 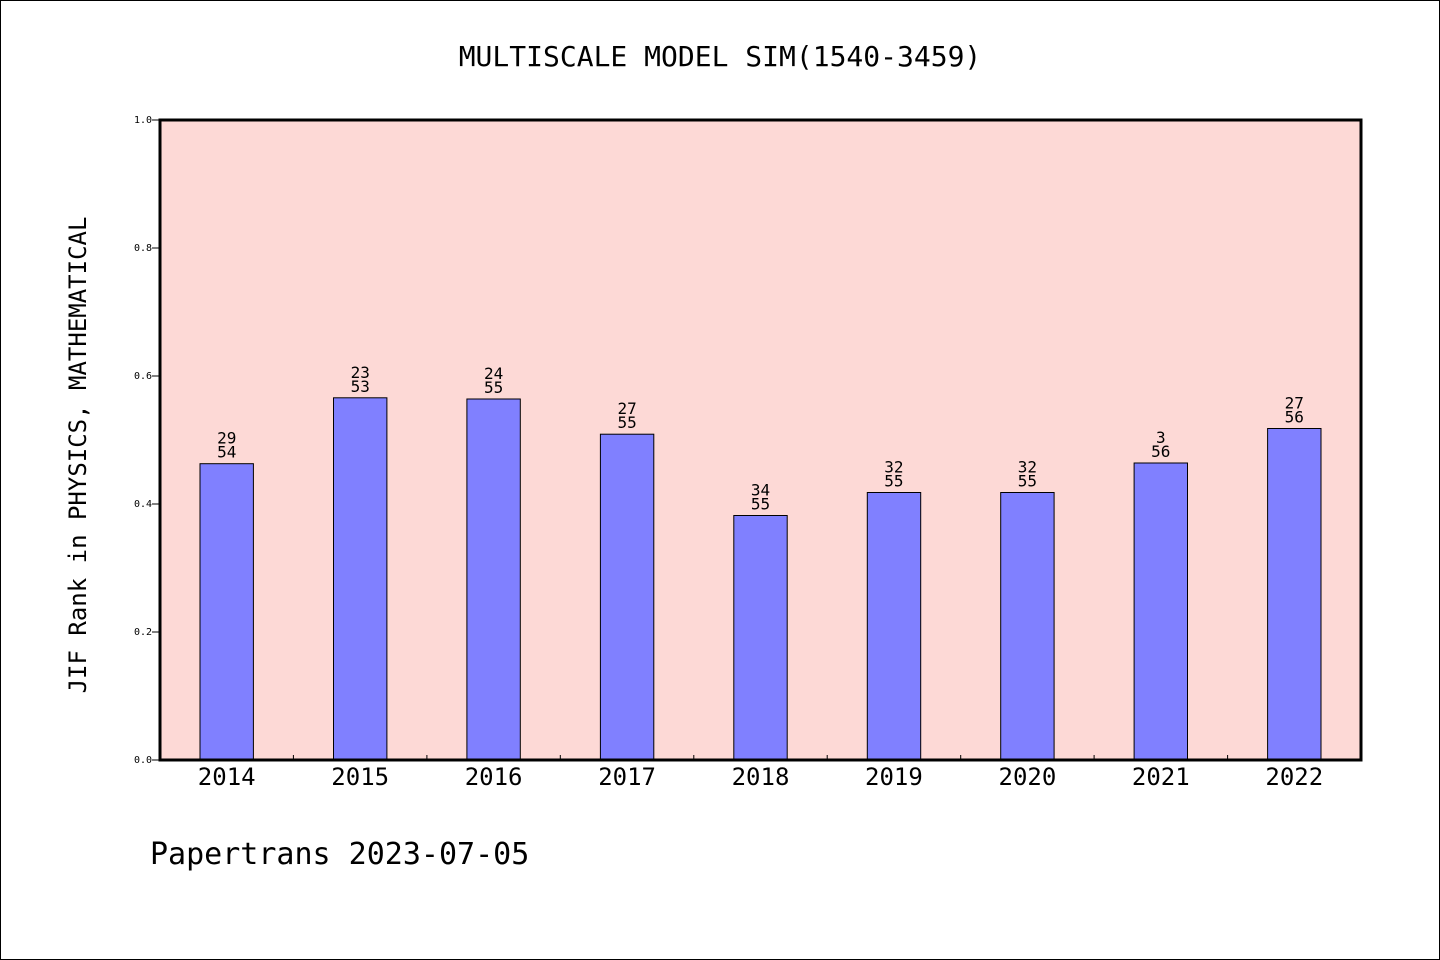 I want to click on y-axis-ticks: 0.0 0.2 0.4 0.6 0.8 1.0, so click(x=147, y=440).